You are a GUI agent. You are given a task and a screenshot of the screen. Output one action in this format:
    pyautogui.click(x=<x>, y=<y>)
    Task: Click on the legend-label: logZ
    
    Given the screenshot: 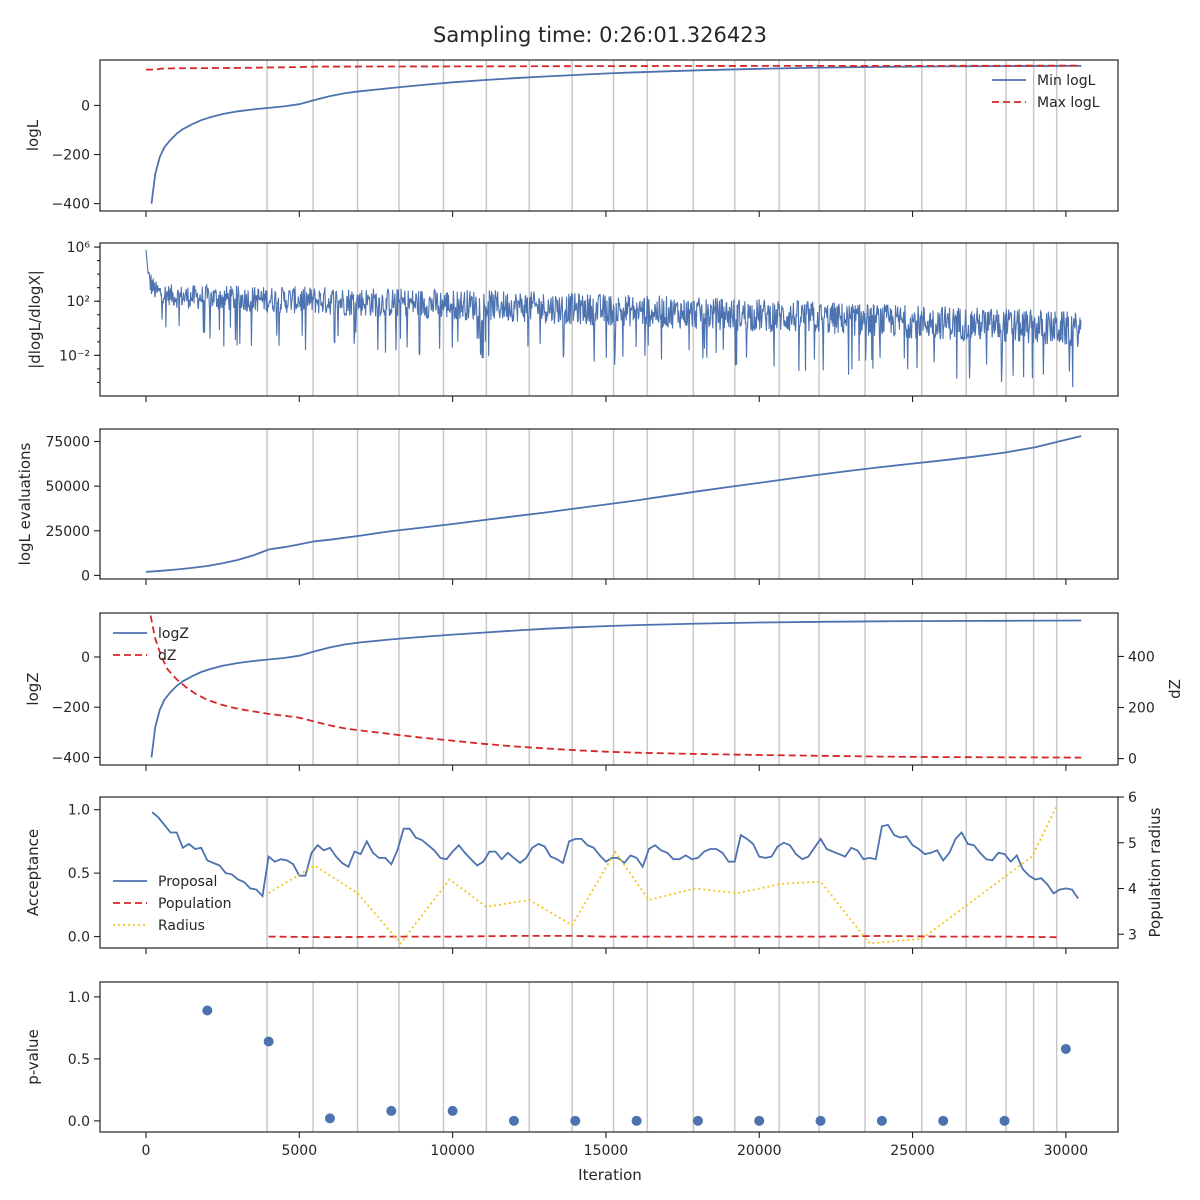 What is the action you would take?
    pyautogui.click(x=173, y=634)
    